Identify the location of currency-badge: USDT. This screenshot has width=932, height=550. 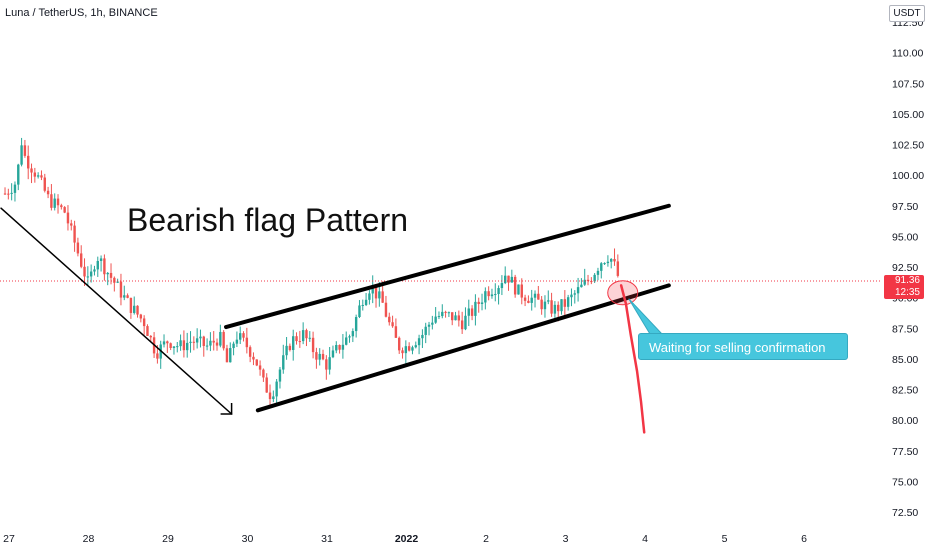
(907, 13).